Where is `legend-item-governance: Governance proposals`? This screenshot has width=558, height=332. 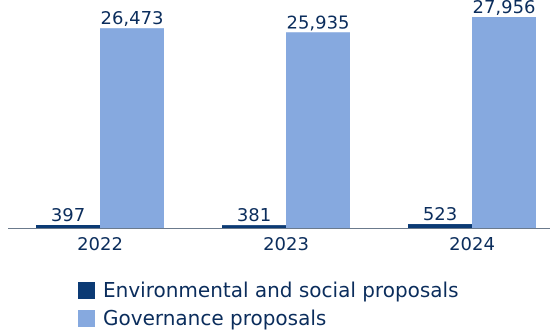 legend-item-governance: Governance proposals is located at coordinates (268, 318).